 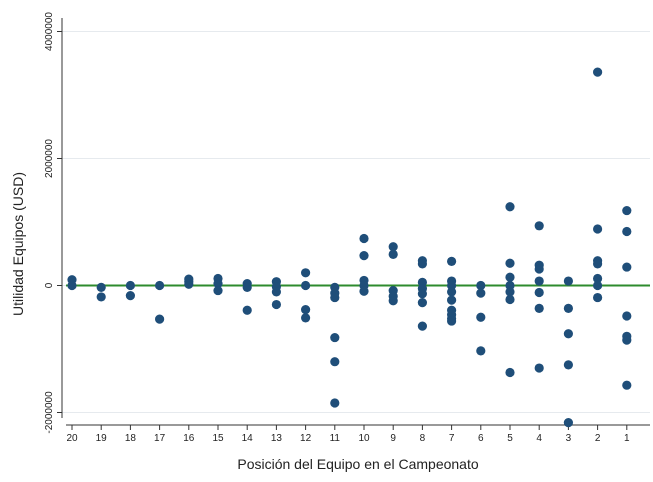 What do you see at coordinates (357, 464) in the screenshot?
I see `x-axis-title: Posición del Equipo en el Campeonato` at bounding box center [357, 464].